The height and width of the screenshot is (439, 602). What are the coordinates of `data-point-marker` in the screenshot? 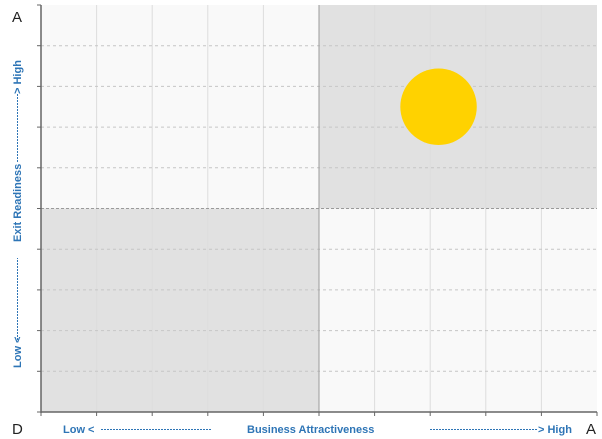 It's located at (438, 106).